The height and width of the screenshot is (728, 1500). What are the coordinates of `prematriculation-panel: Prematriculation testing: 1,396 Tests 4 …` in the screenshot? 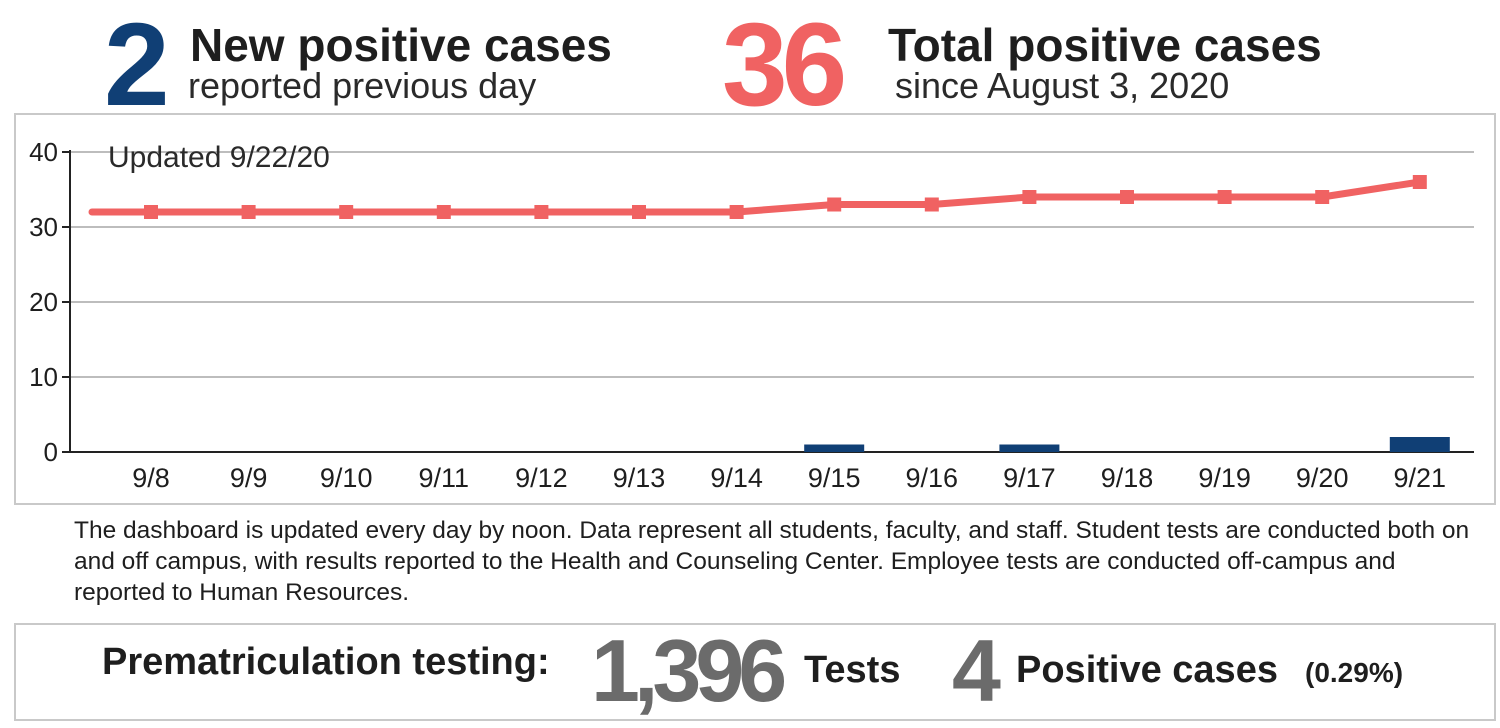 It's located at (755, 672).